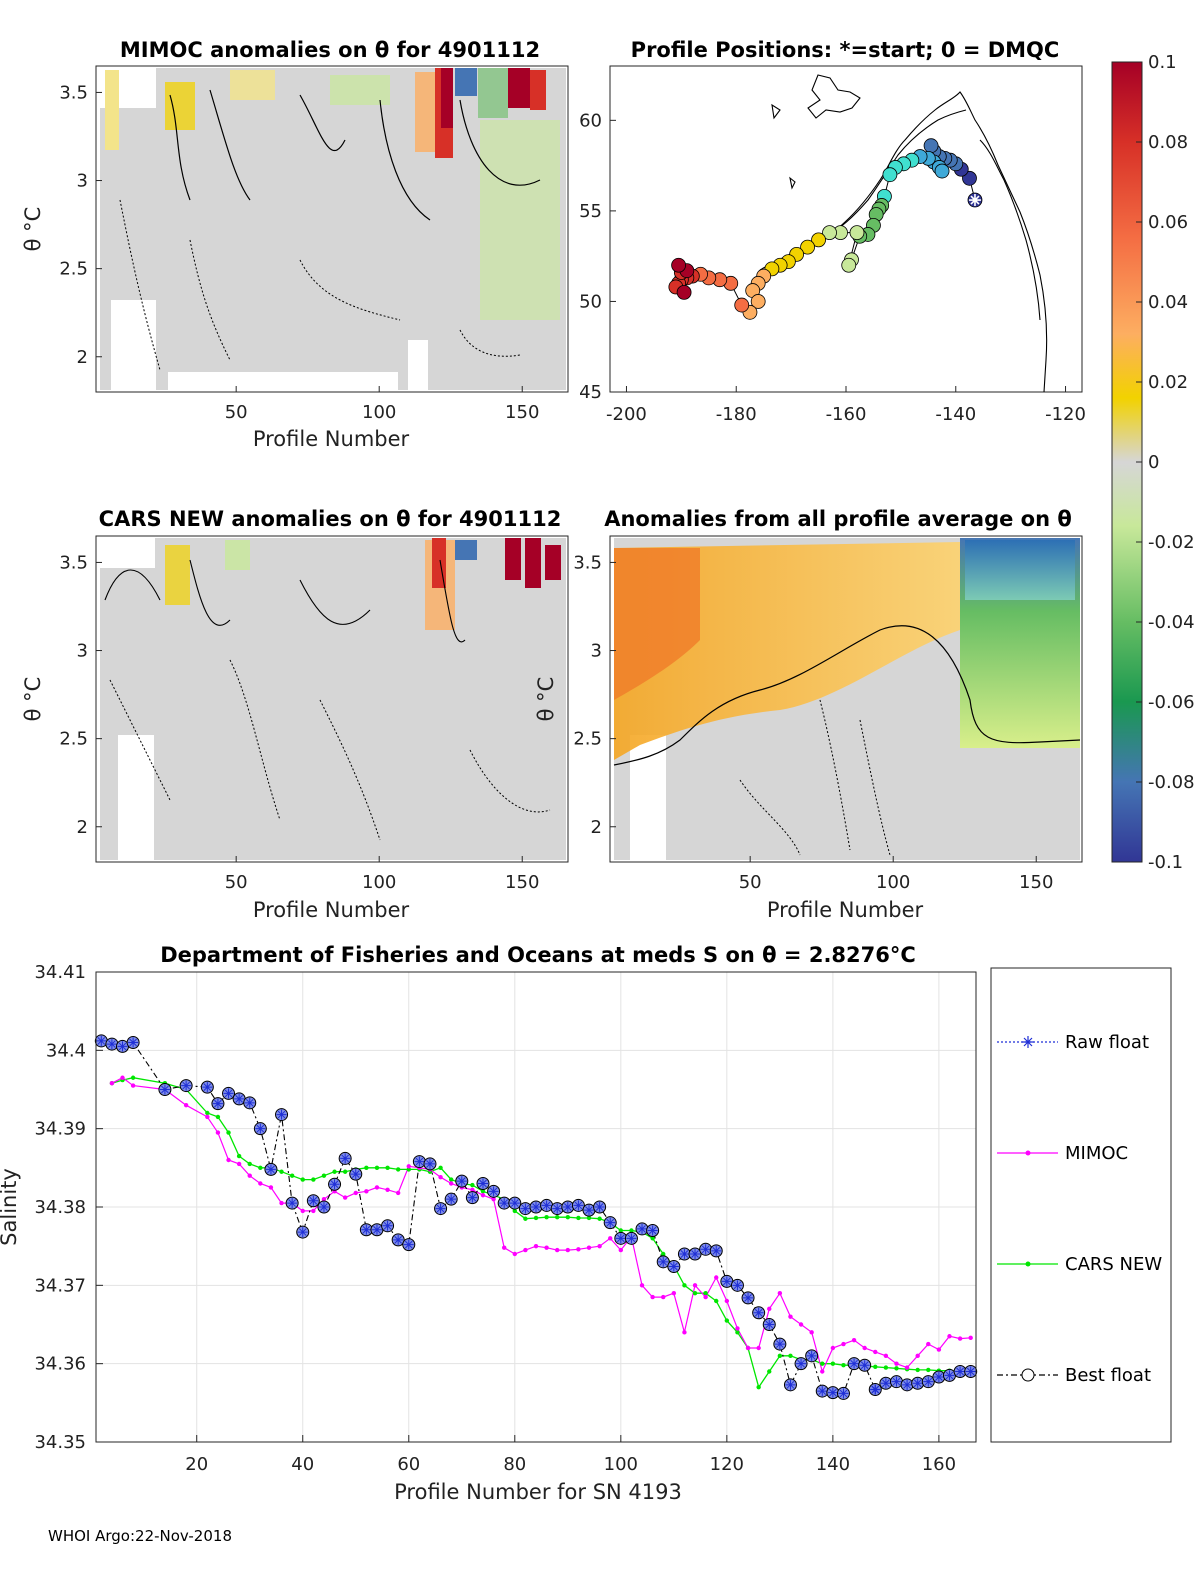  I want to click on x-tick-label: 40, so click(302, 1464).